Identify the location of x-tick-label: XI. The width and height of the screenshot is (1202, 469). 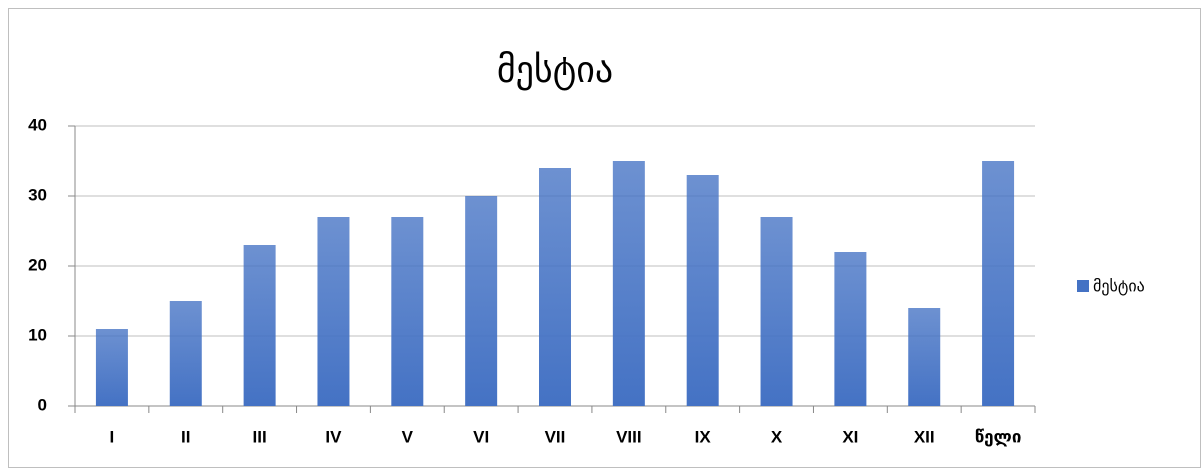
(850, 436).